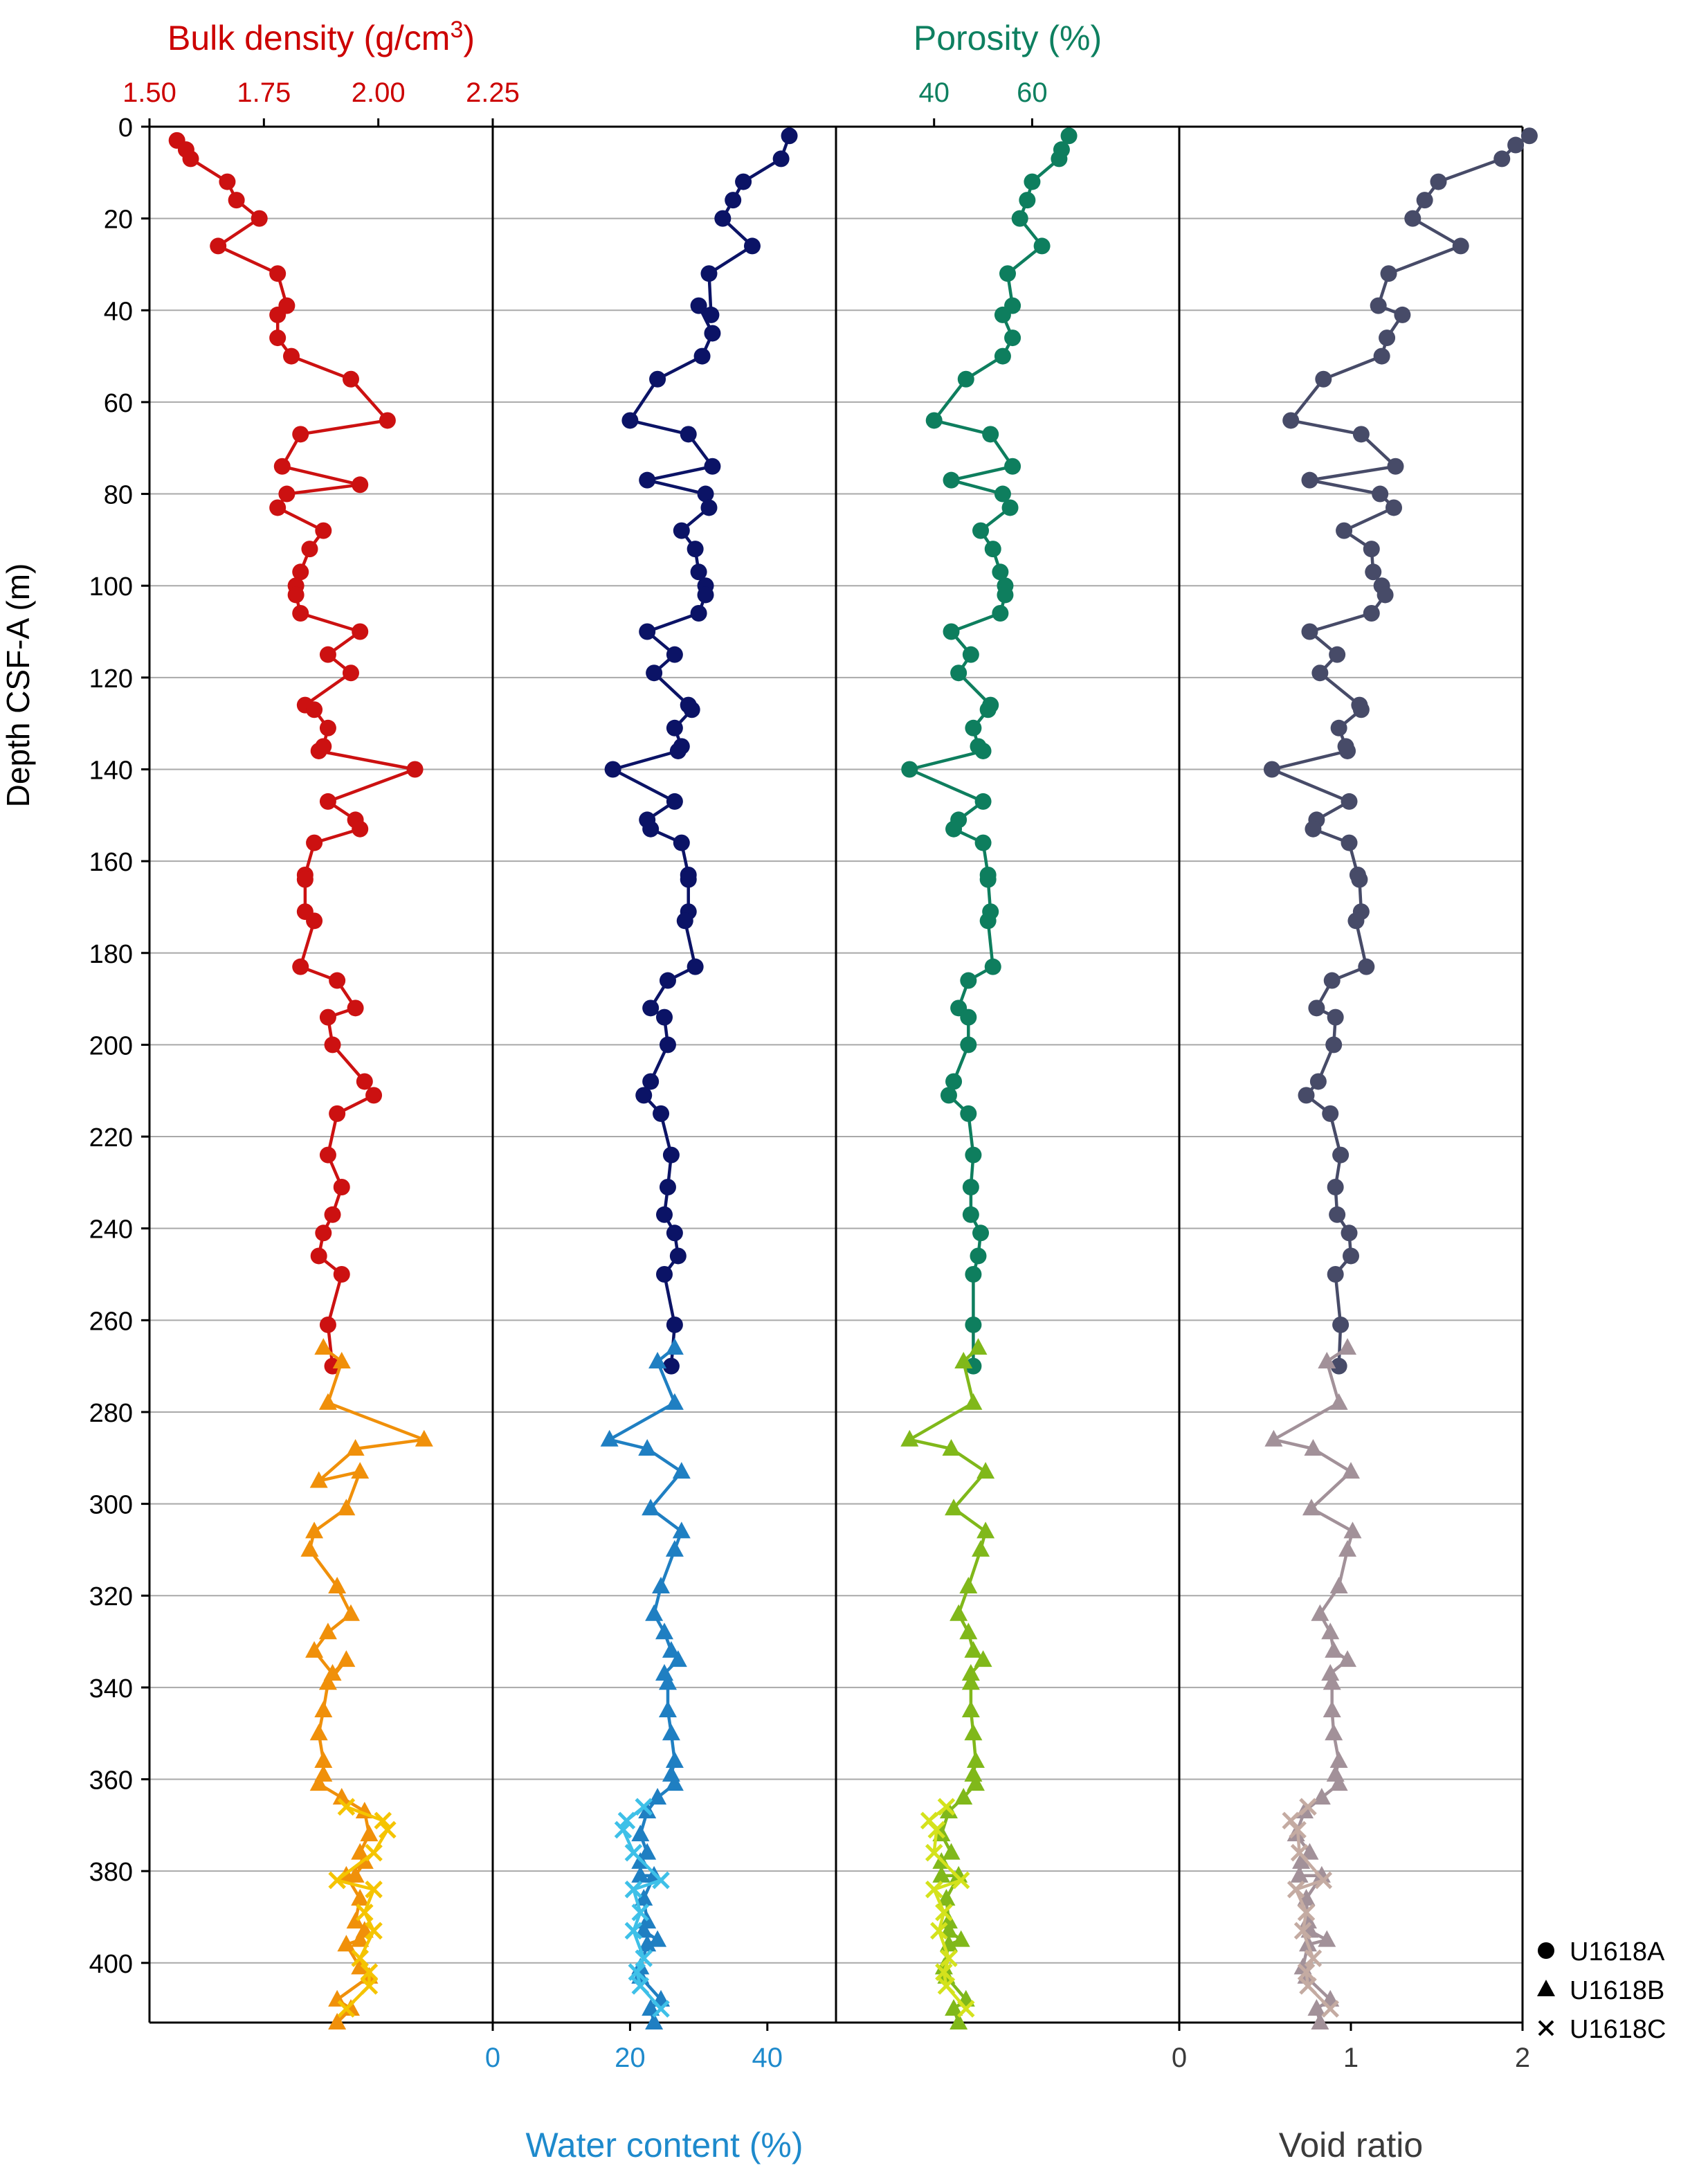  Describe the element at coordinates (947, 1684) in the screenshot. I see `series-U1618B-porosity` at that location.